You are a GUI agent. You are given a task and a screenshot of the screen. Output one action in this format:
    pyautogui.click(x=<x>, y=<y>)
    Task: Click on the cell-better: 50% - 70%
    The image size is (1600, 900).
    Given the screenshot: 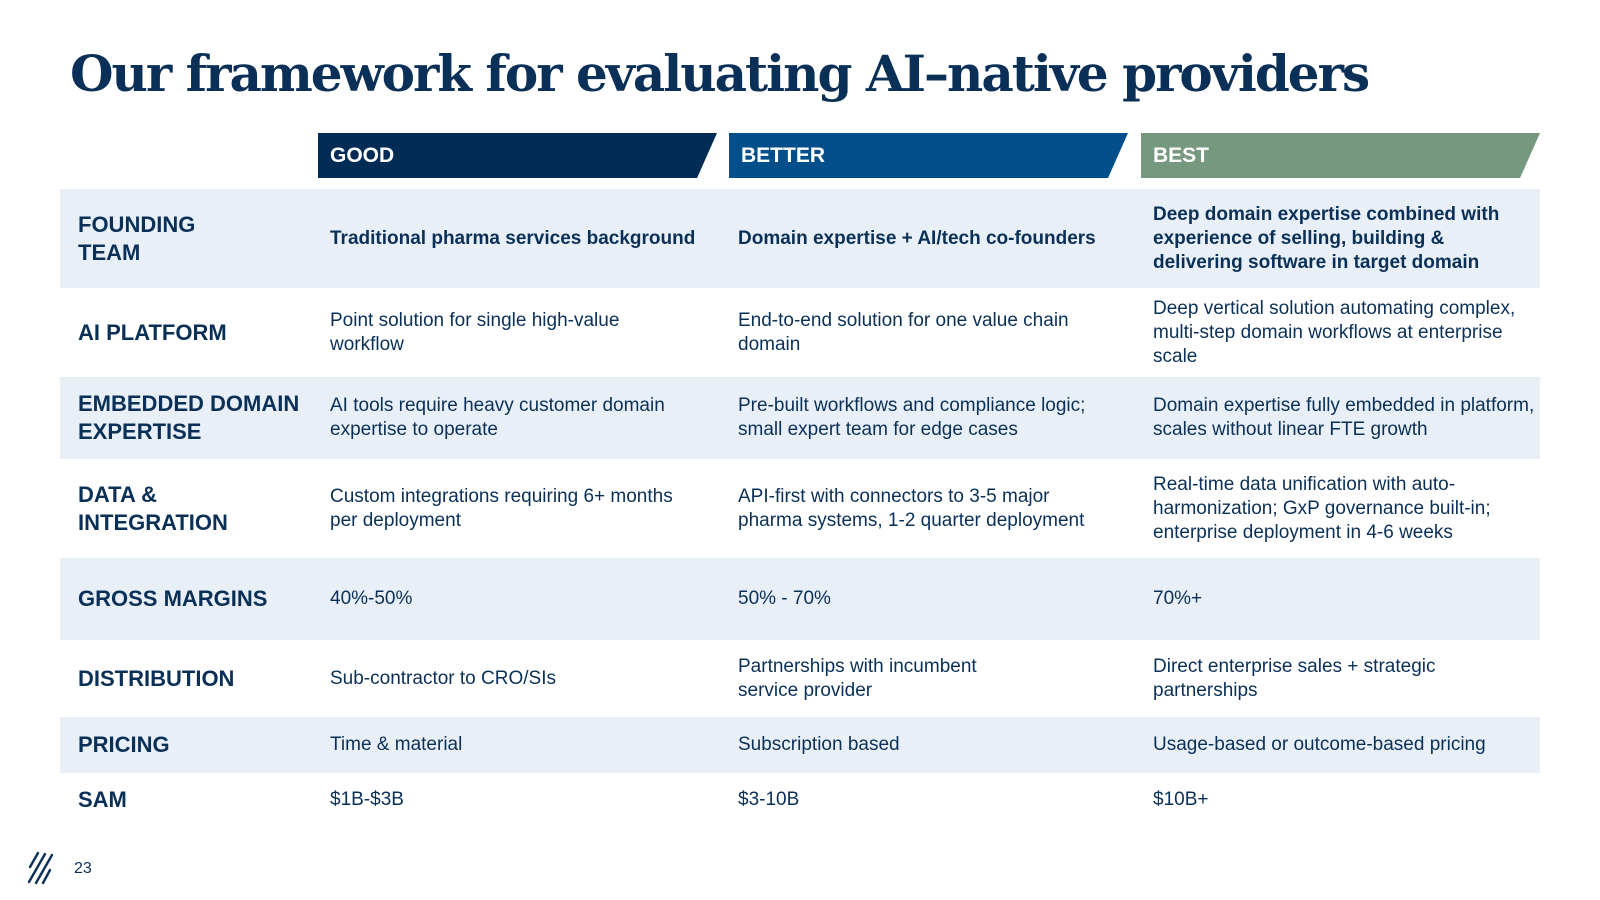 What is the action you would take?
    pyautogui.click(x=784, y=598)
    